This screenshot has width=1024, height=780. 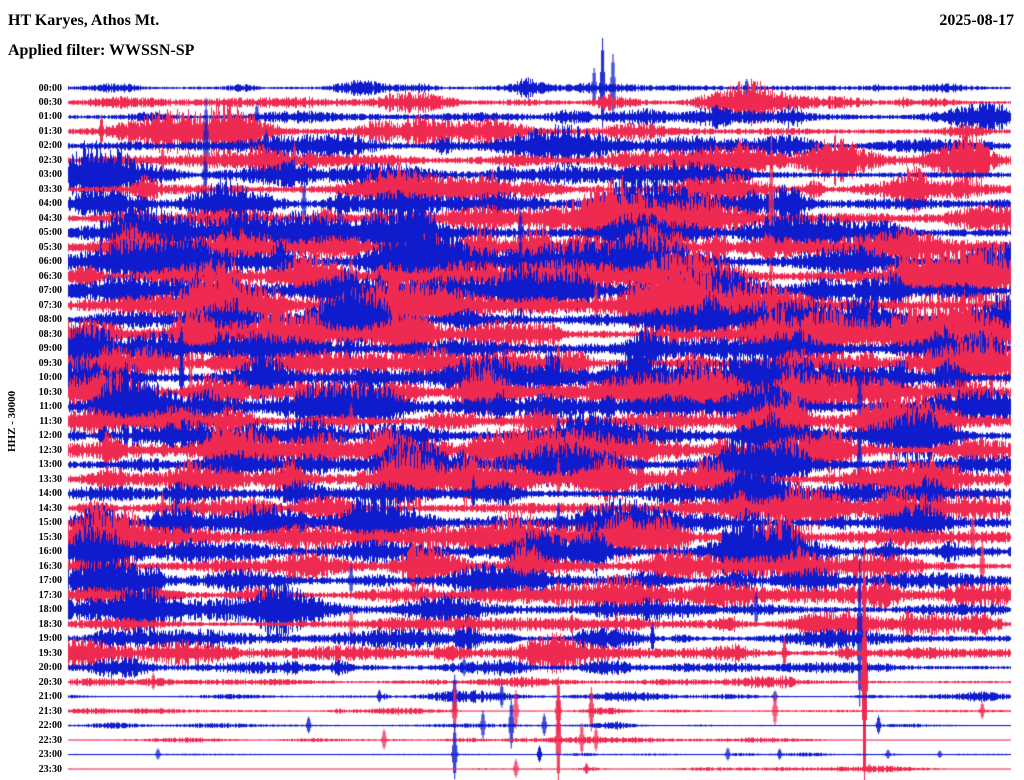 I want to click on time-label-1500: 15:00, so click(x=50, y=523).